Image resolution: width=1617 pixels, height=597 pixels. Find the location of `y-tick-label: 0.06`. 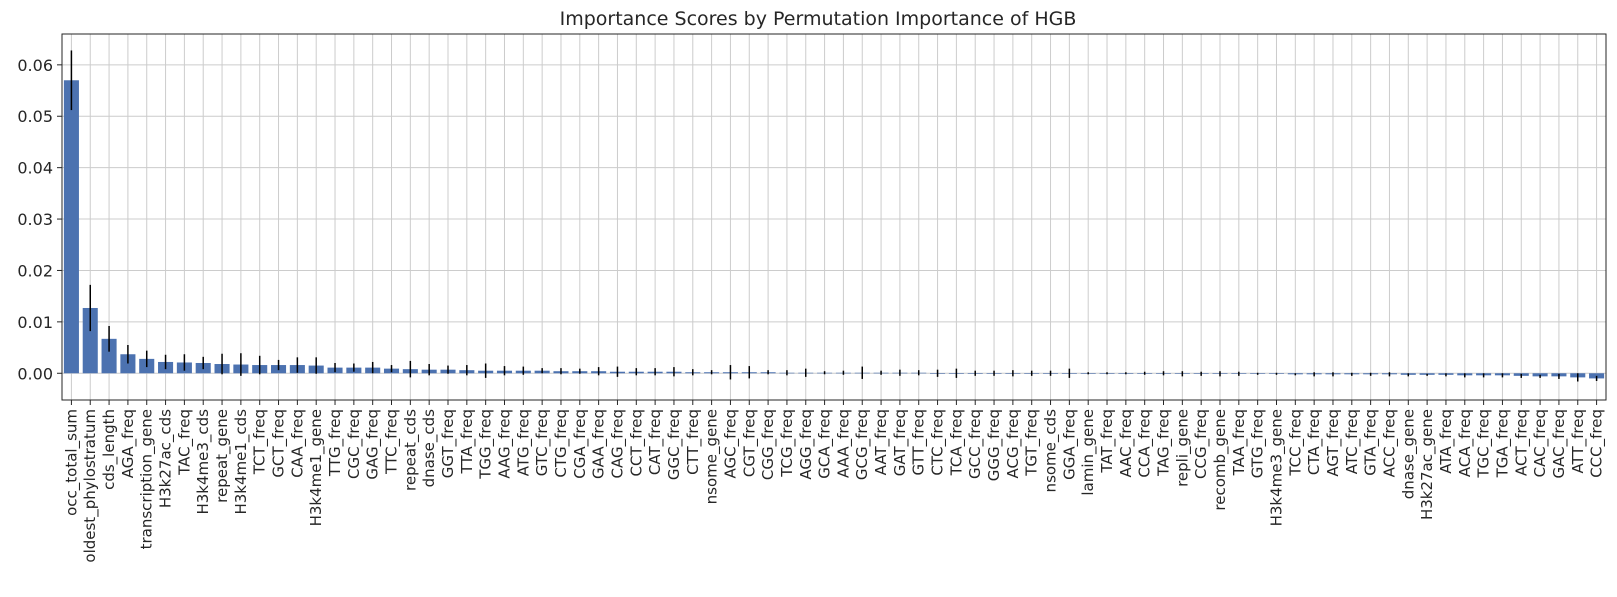

y-tick-label: 0.06 is located at coordinates (35, 65).